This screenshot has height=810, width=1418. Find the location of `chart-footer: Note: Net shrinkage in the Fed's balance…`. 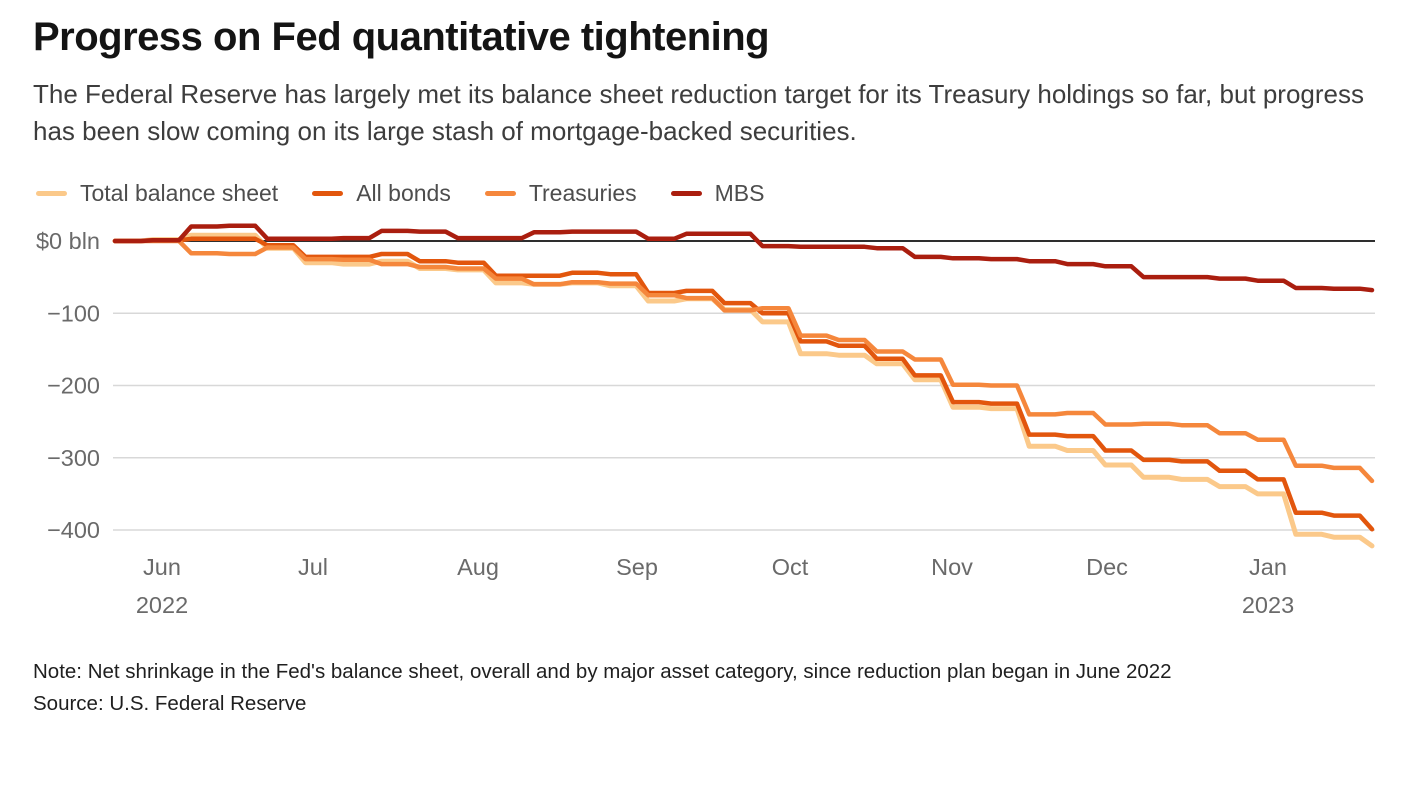

chart-footer: Note: Net shrinkage in the Fed's balance… is located at coordinates (725, 688).